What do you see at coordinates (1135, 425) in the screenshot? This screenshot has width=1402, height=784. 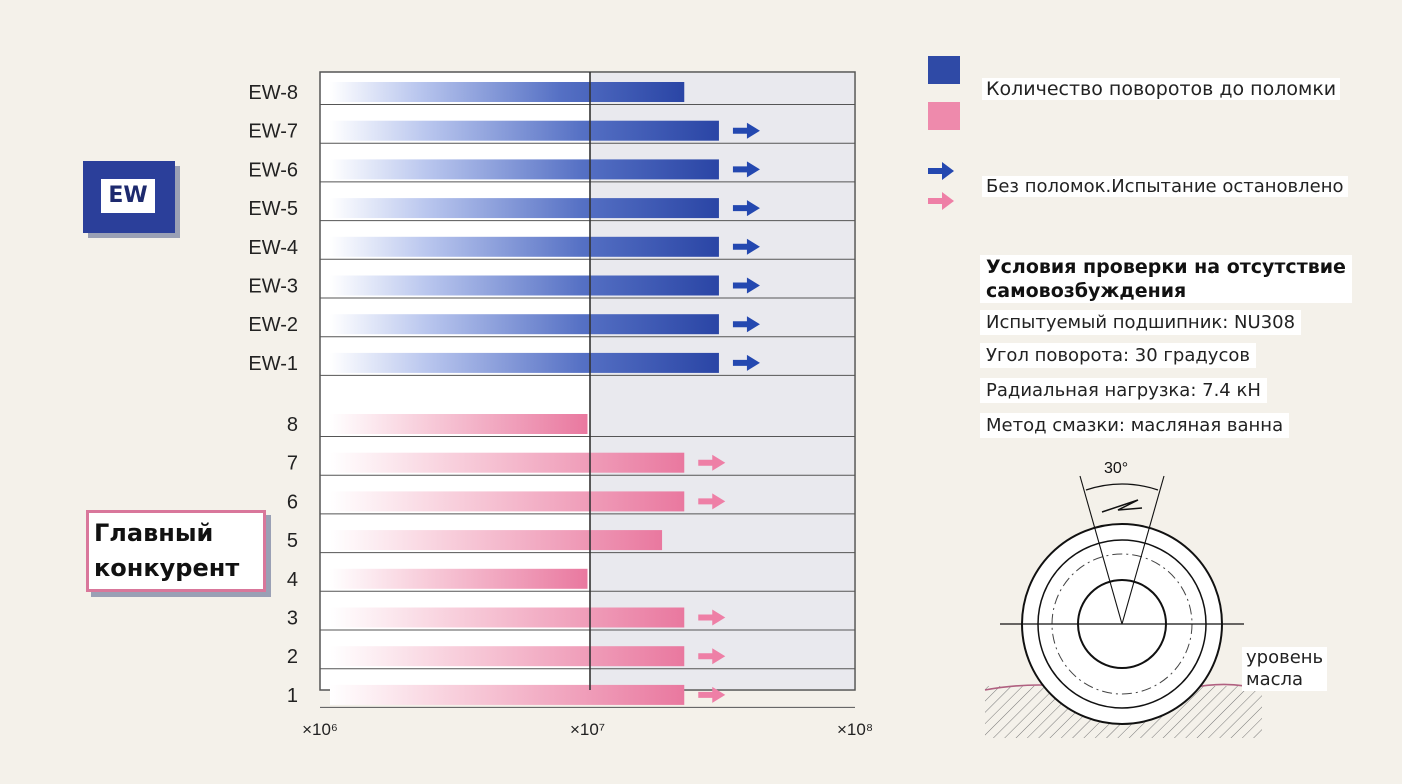 I see `condition-lubrication: Метод смазки: масляная ванна` at bounding box center [1135, 425].